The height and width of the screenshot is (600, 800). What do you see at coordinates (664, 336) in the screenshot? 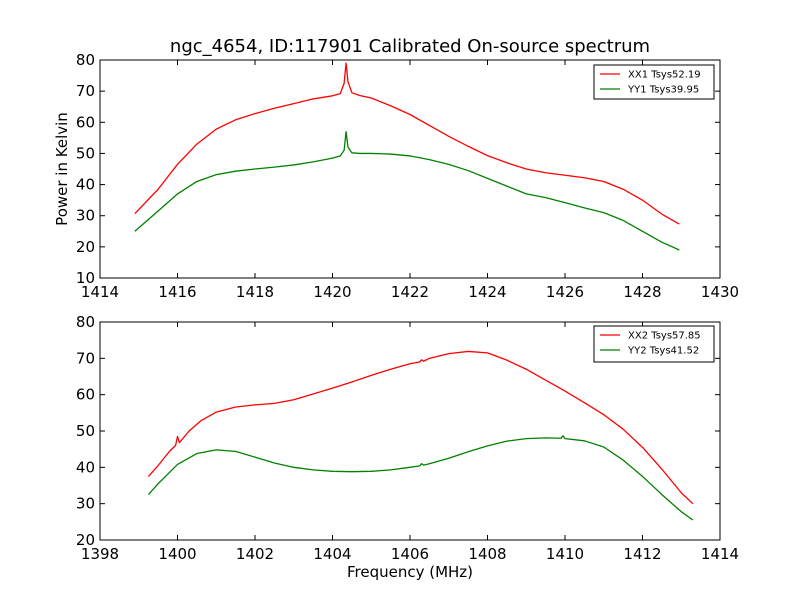
I see `legend-label: XX2 Tsys57.85` at bounding box center [664, 336].